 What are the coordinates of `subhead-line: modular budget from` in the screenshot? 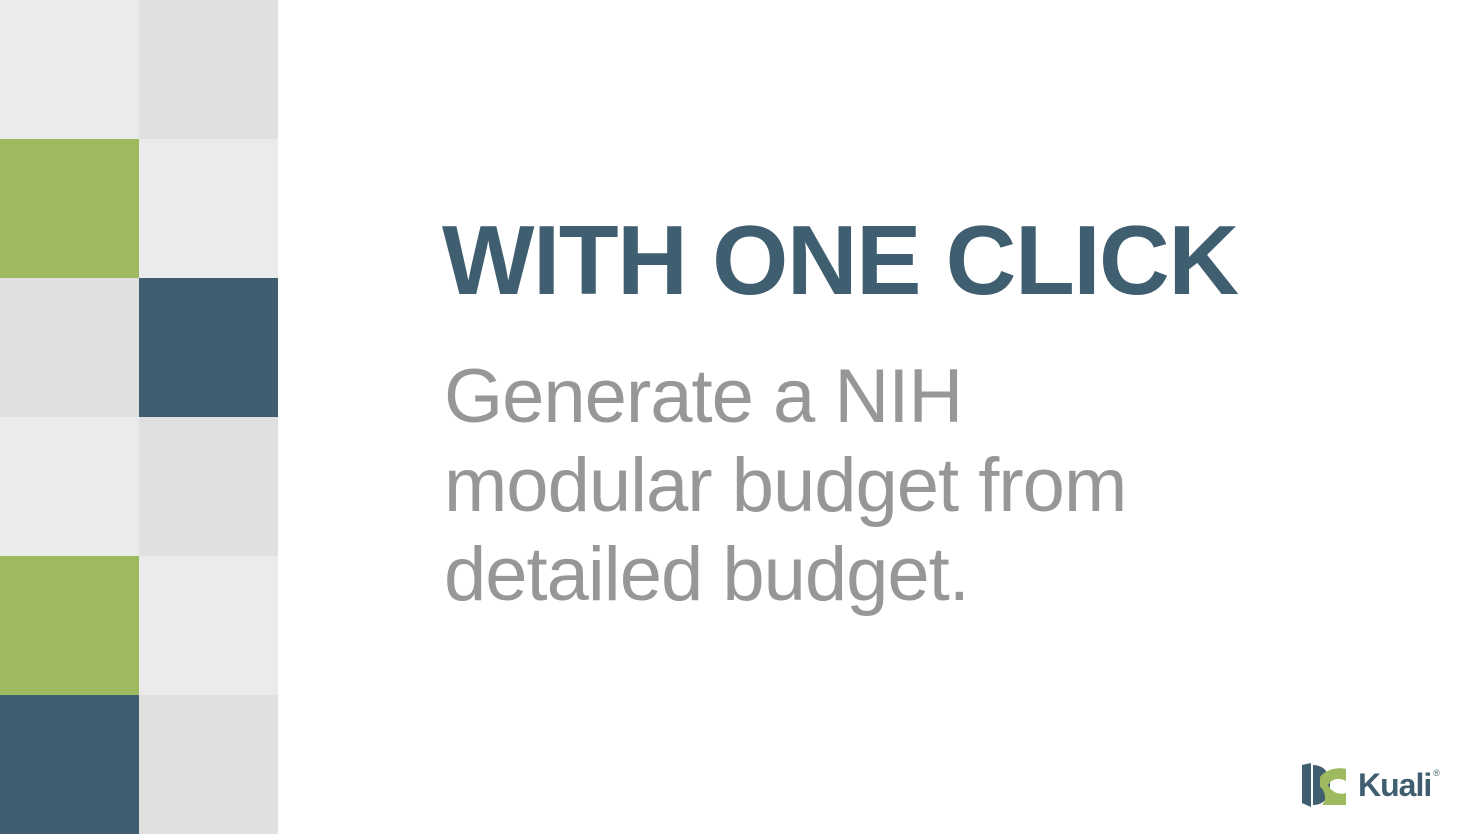 It's located at (785, 485).